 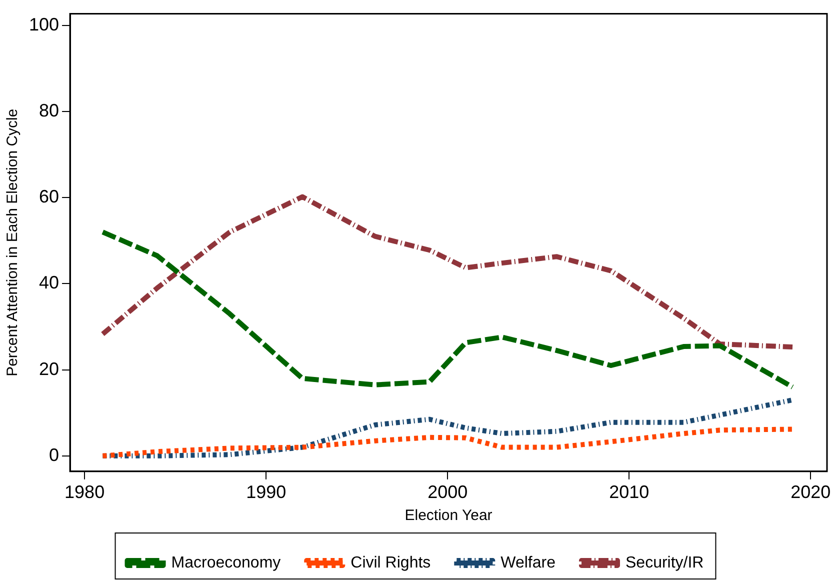 I want to click on y-tick-label: 40, so click(x=49, y=282).